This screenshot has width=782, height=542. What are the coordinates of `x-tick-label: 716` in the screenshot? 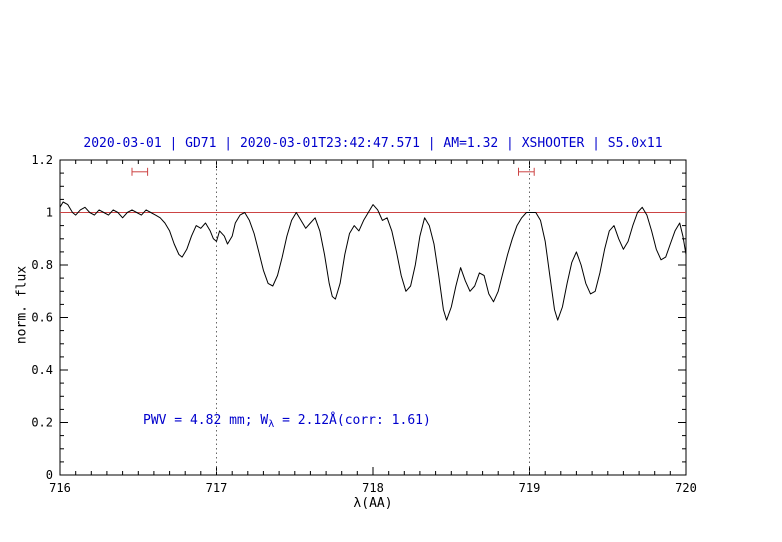 It's located at (60, 488).